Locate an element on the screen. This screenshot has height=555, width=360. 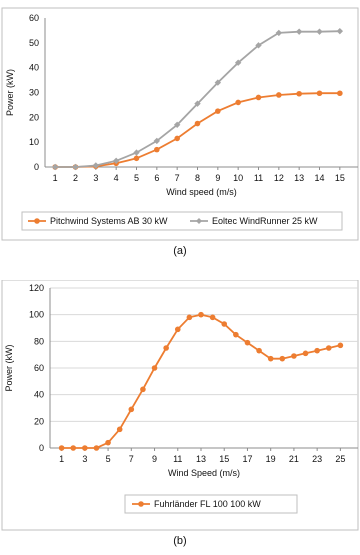
chart-0-xtick-label: 2 is located at coordinates (75, 178).